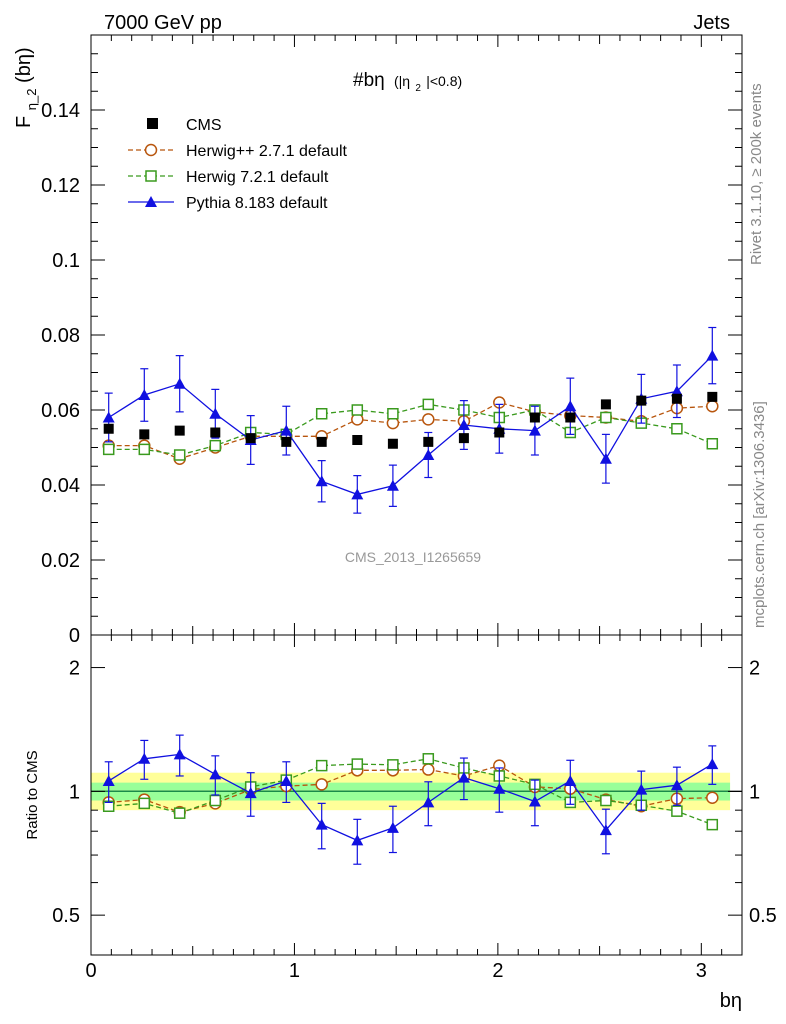  I want to click on legend-cms-marker, so click(152, 123).